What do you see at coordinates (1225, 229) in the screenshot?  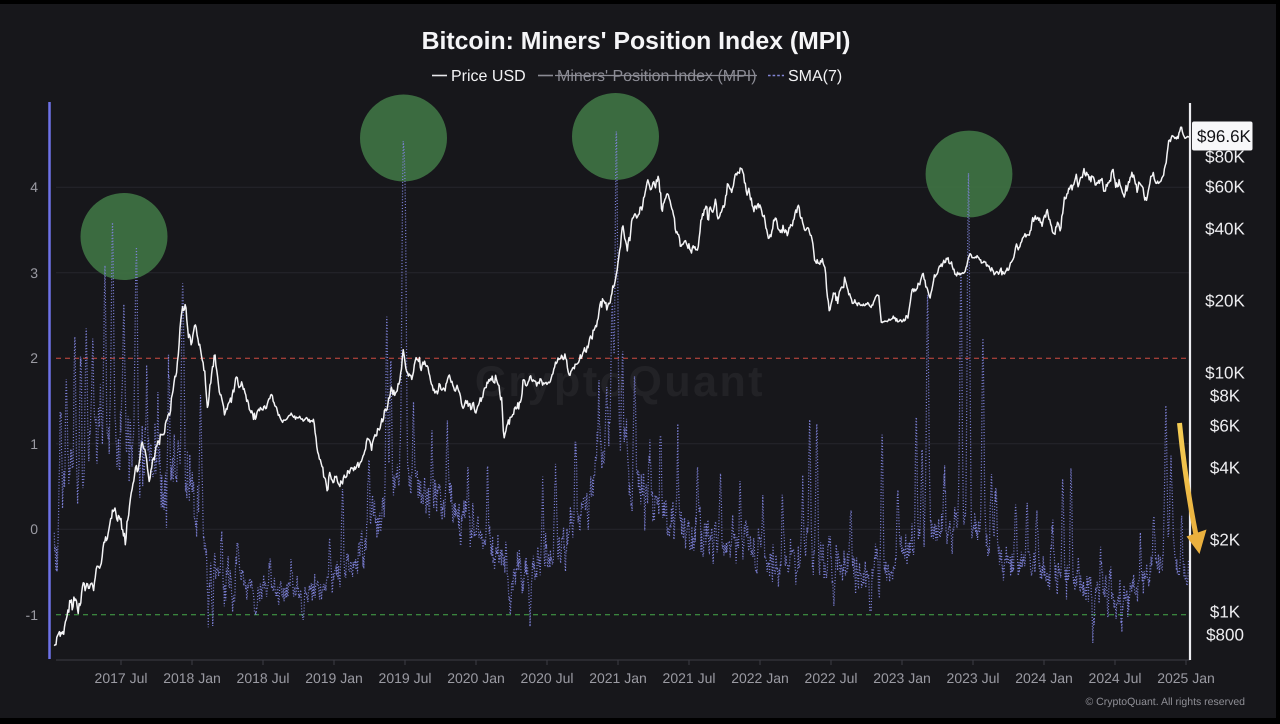 I see `svg-text: $40K` at bounding box center [1225, 229].